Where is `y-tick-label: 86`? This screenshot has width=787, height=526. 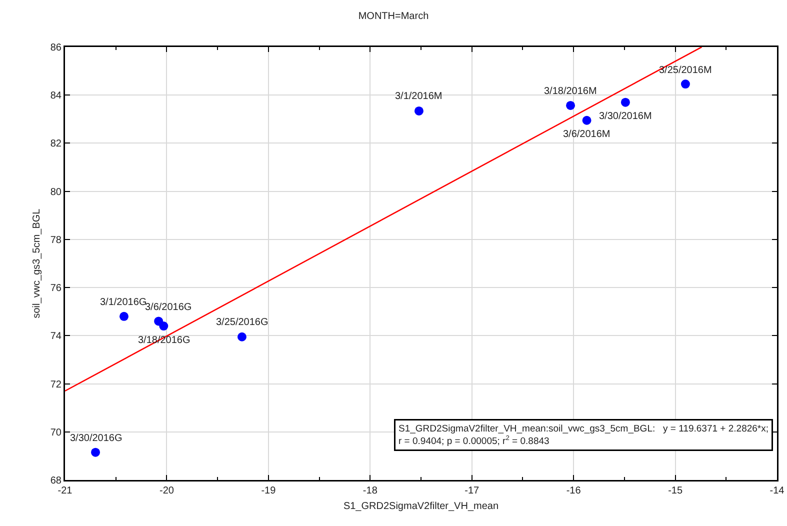 y-tick-label: 86 is located at coordinates (56, 48).